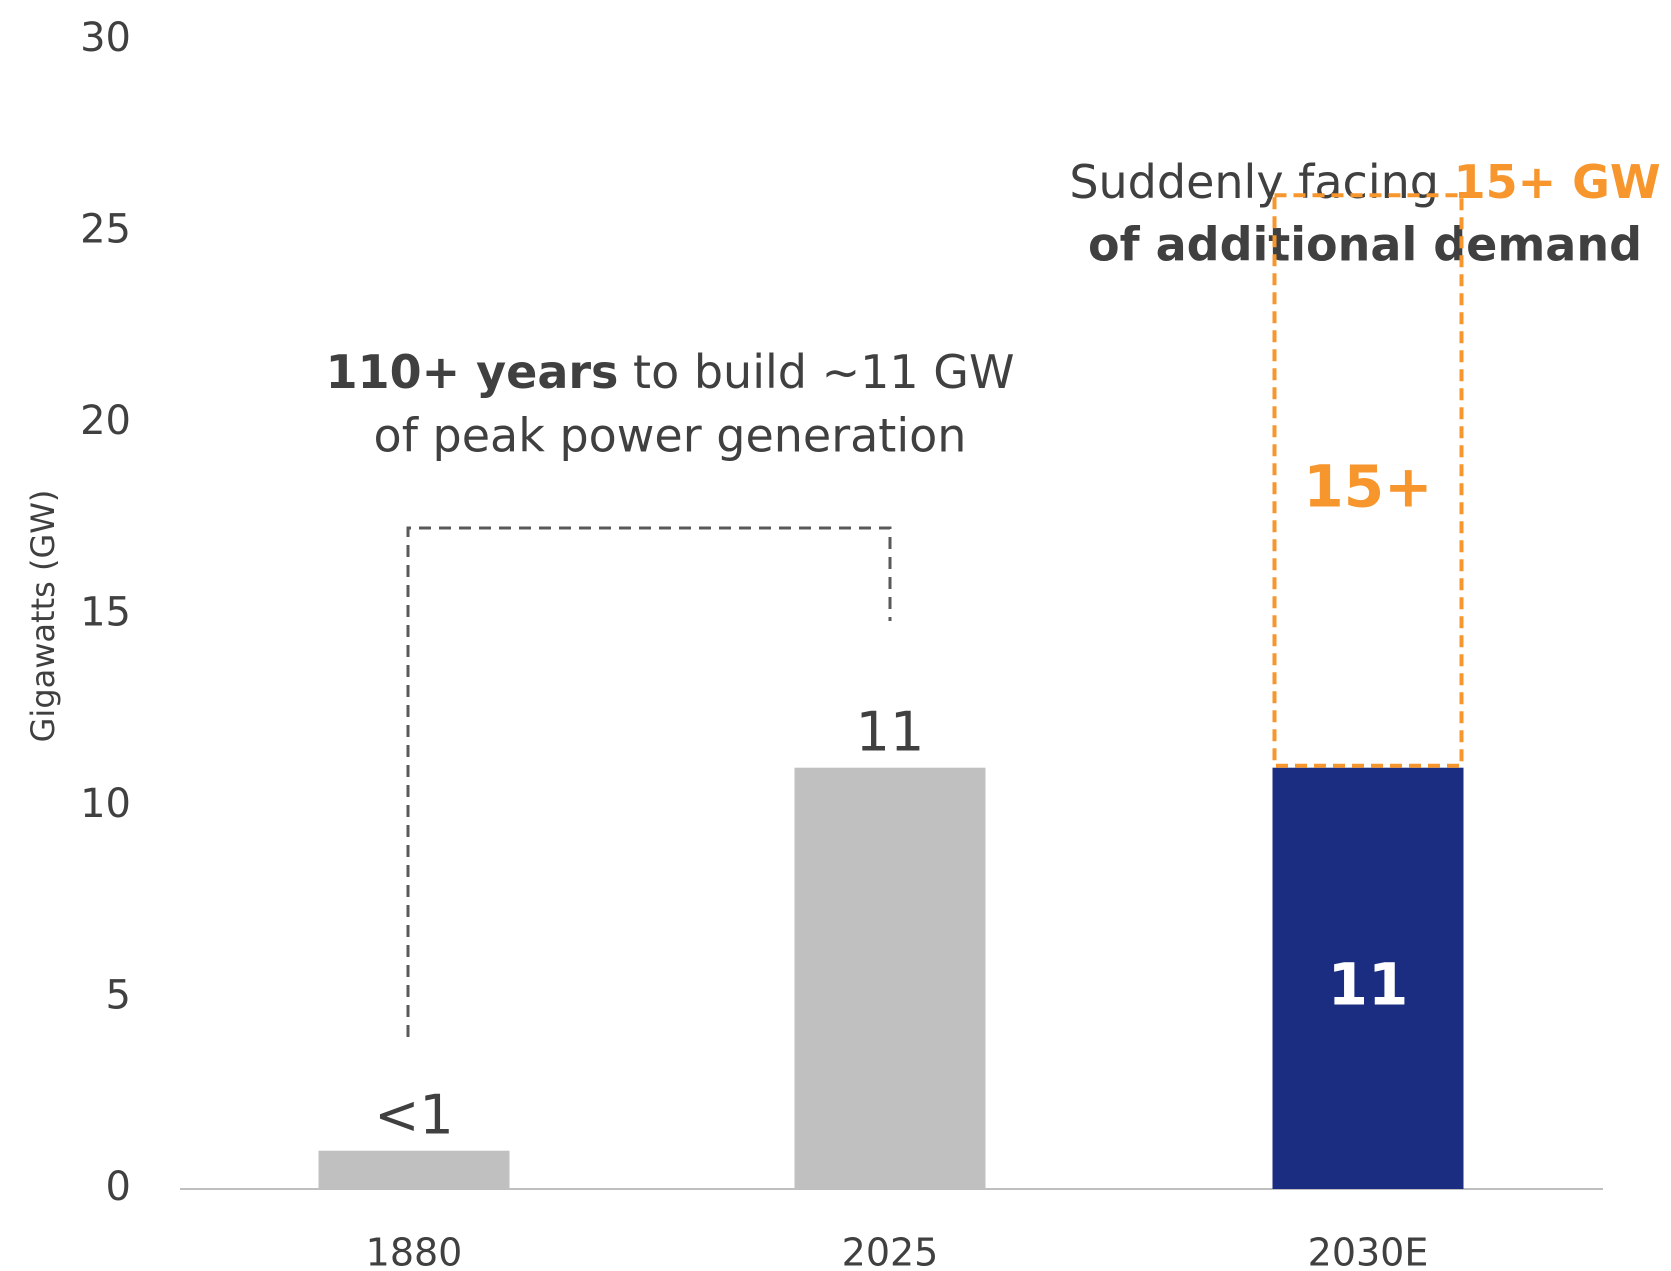 The width and height of the screenshot is (1671, 1271). What do you see at coordinates (1365, 245) in the screenshot?
I see `annotation-line2: of additional demand` at bounding box center [1365, 245].